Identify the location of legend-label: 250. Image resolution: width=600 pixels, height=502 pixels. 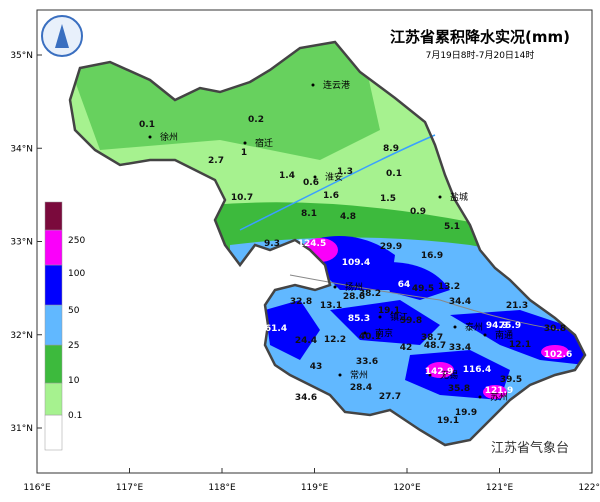
(76, 241).